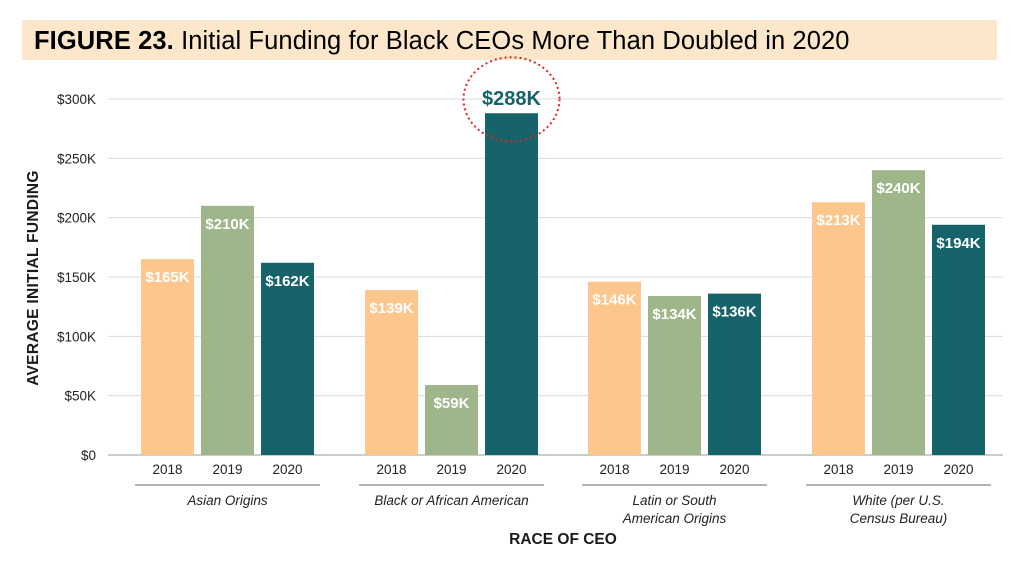  Describe the element at coordinates (614, 300) in the screenshot. I see `bar-value-label: $146K` at that location.